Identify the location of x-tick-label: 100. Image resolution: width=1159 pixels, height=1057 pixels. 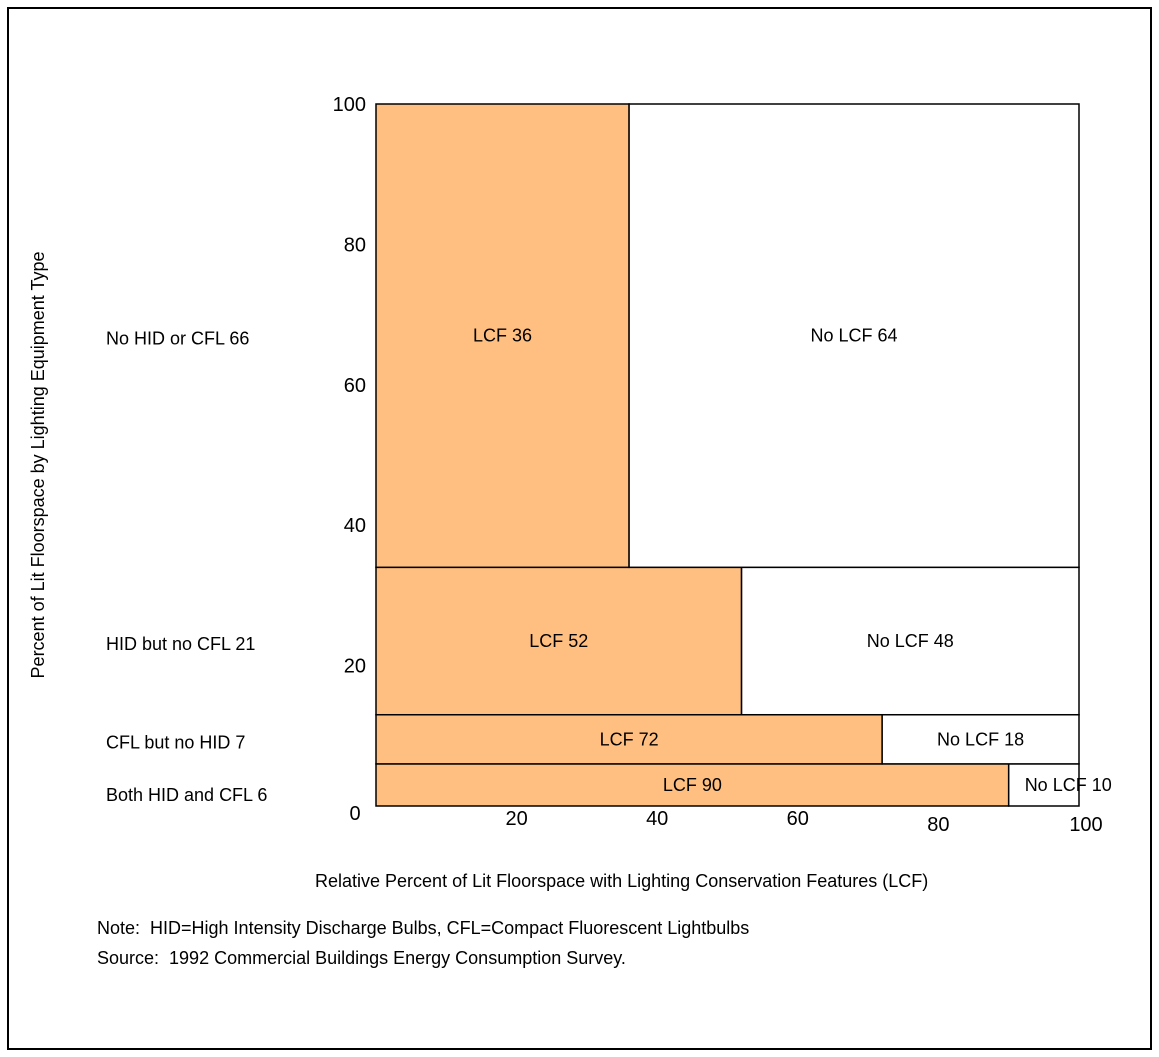
(1085, 825).